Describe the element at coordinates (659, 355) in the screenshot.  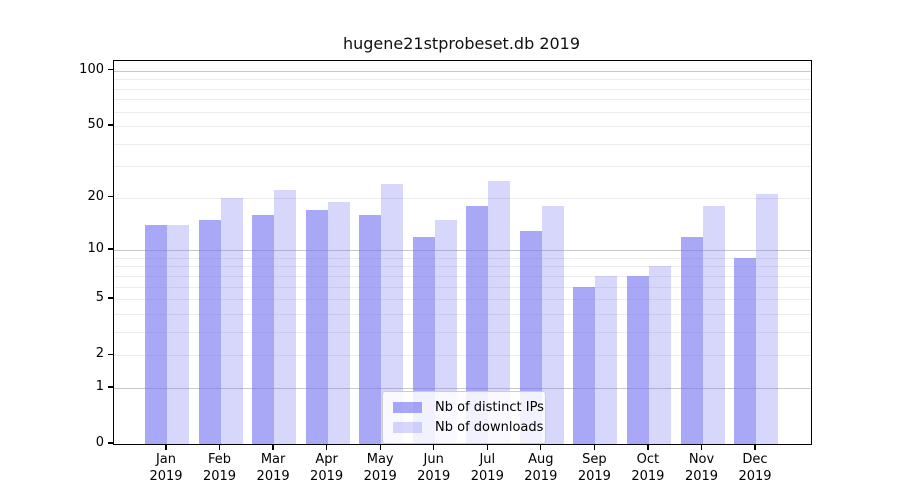
I see `bar-downloads-oct` at that location.